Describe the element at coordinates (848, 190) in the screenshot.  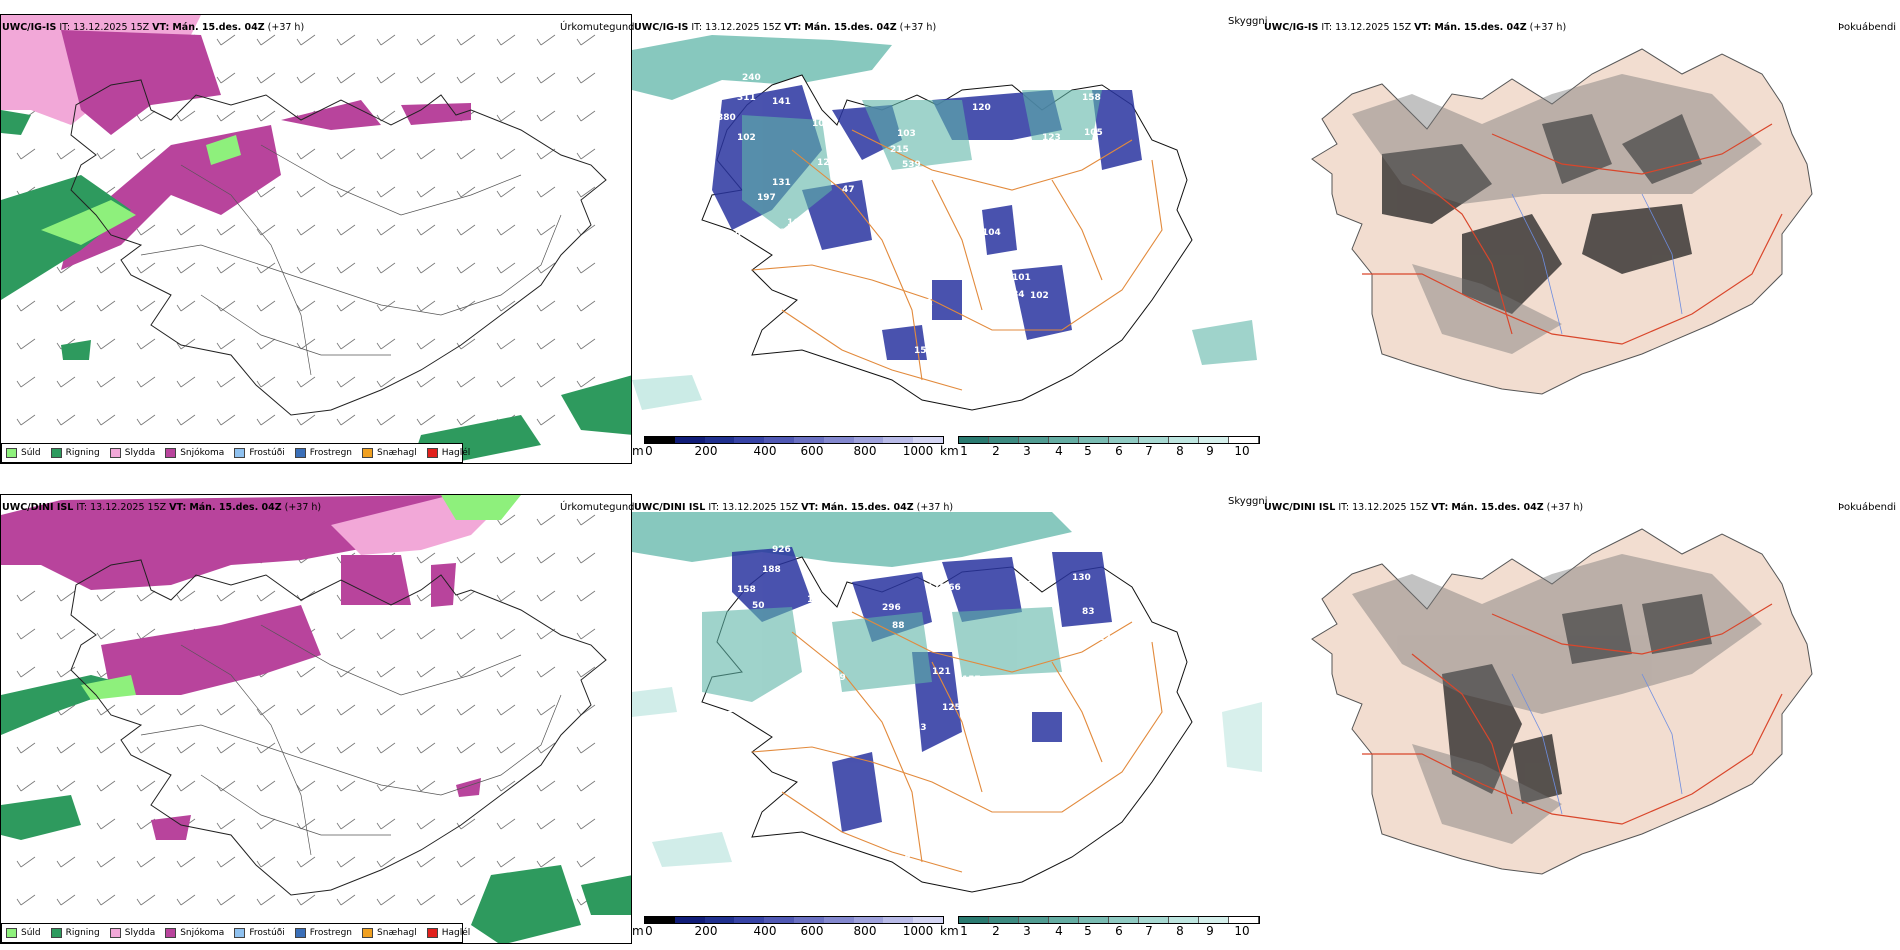
I see `ceiling-label: 47` at that location.